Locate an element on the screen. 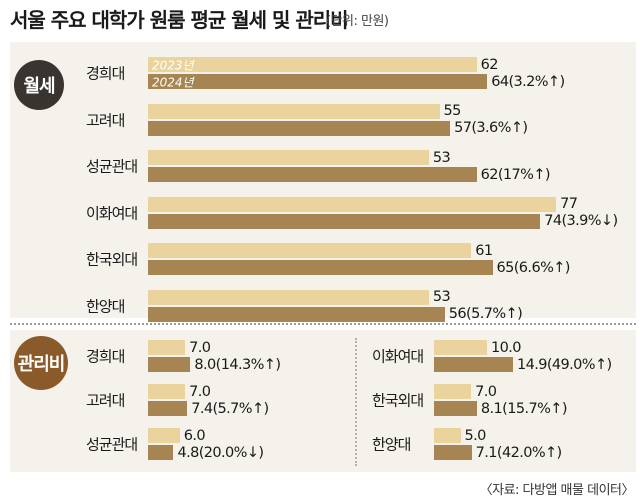 This screenshot has width=640, height=501. value-label-2023: 55 is located at coordinates (452, 111).